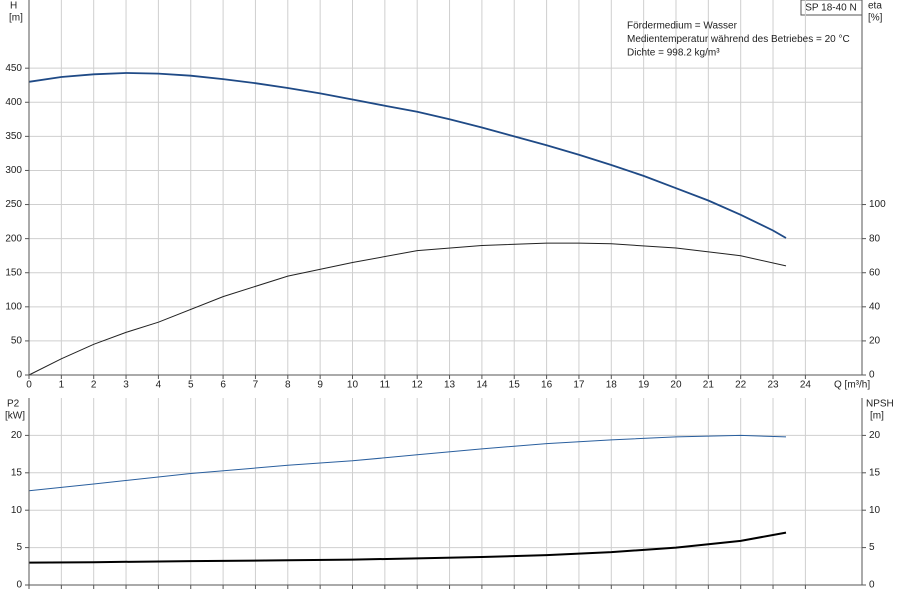  I want to click on x-tick-label: 17, so click(579, 385).